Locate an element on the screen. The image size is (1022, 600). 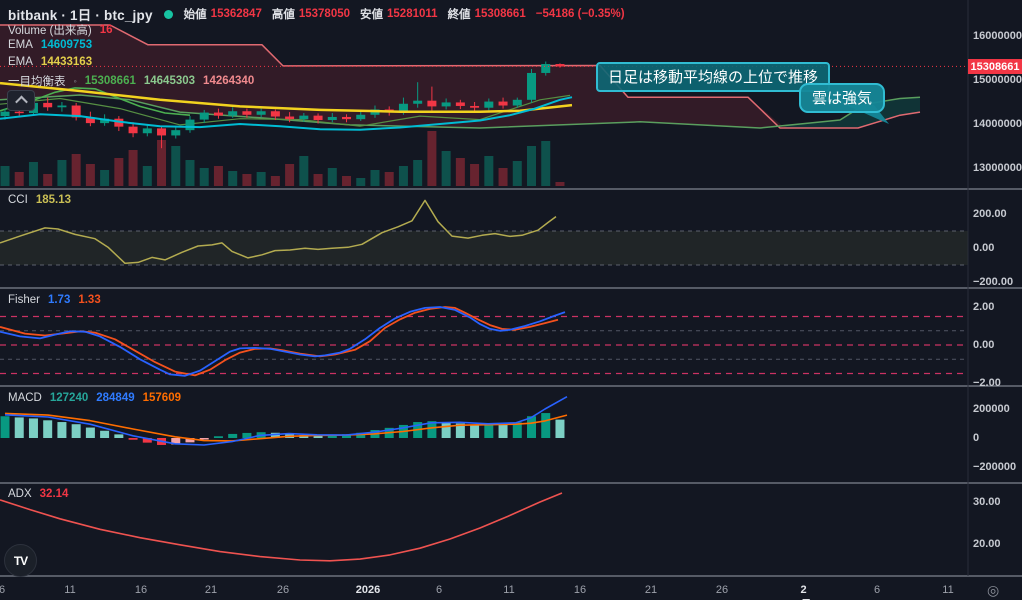
ema-fast-value: 14609753 is located at coordinates (66, 45).